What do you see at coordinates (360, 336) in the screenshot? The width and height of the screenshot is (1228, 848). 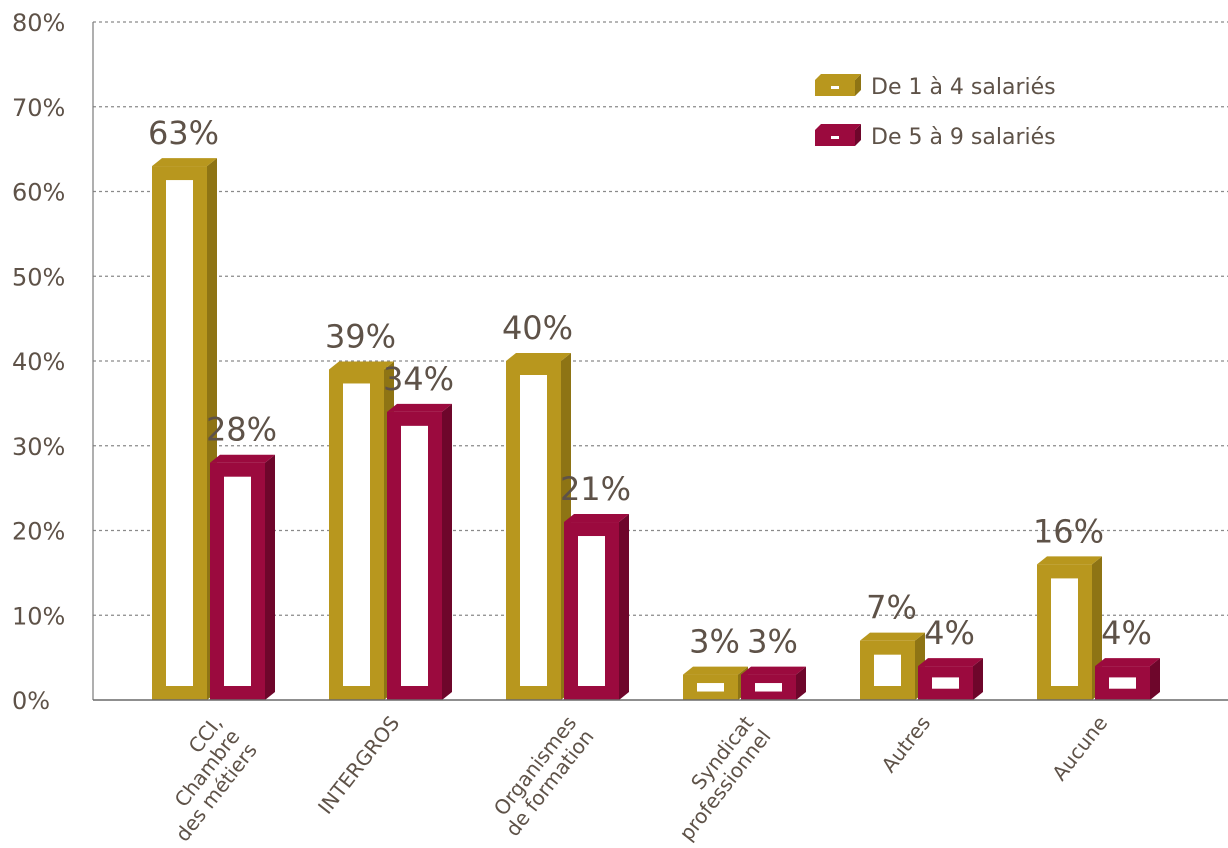 I see `data-label: 39%` at bounding box center [360, 336].